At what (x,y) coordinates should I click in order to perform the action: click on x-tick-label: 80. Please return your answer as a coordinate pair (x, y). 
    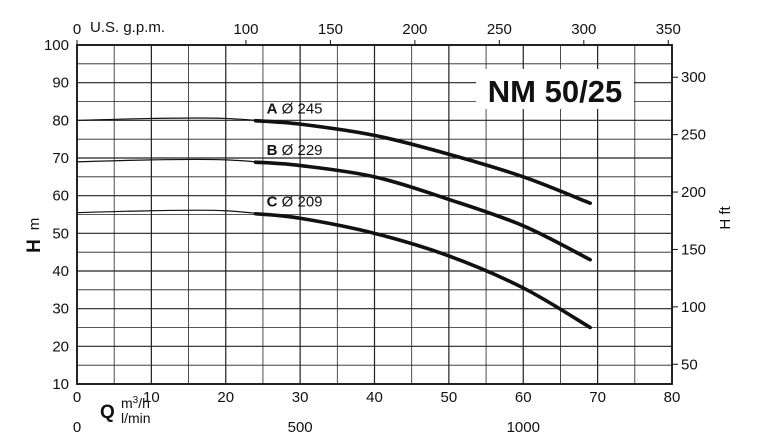
    Looking at the image, I should click on (672, 397).